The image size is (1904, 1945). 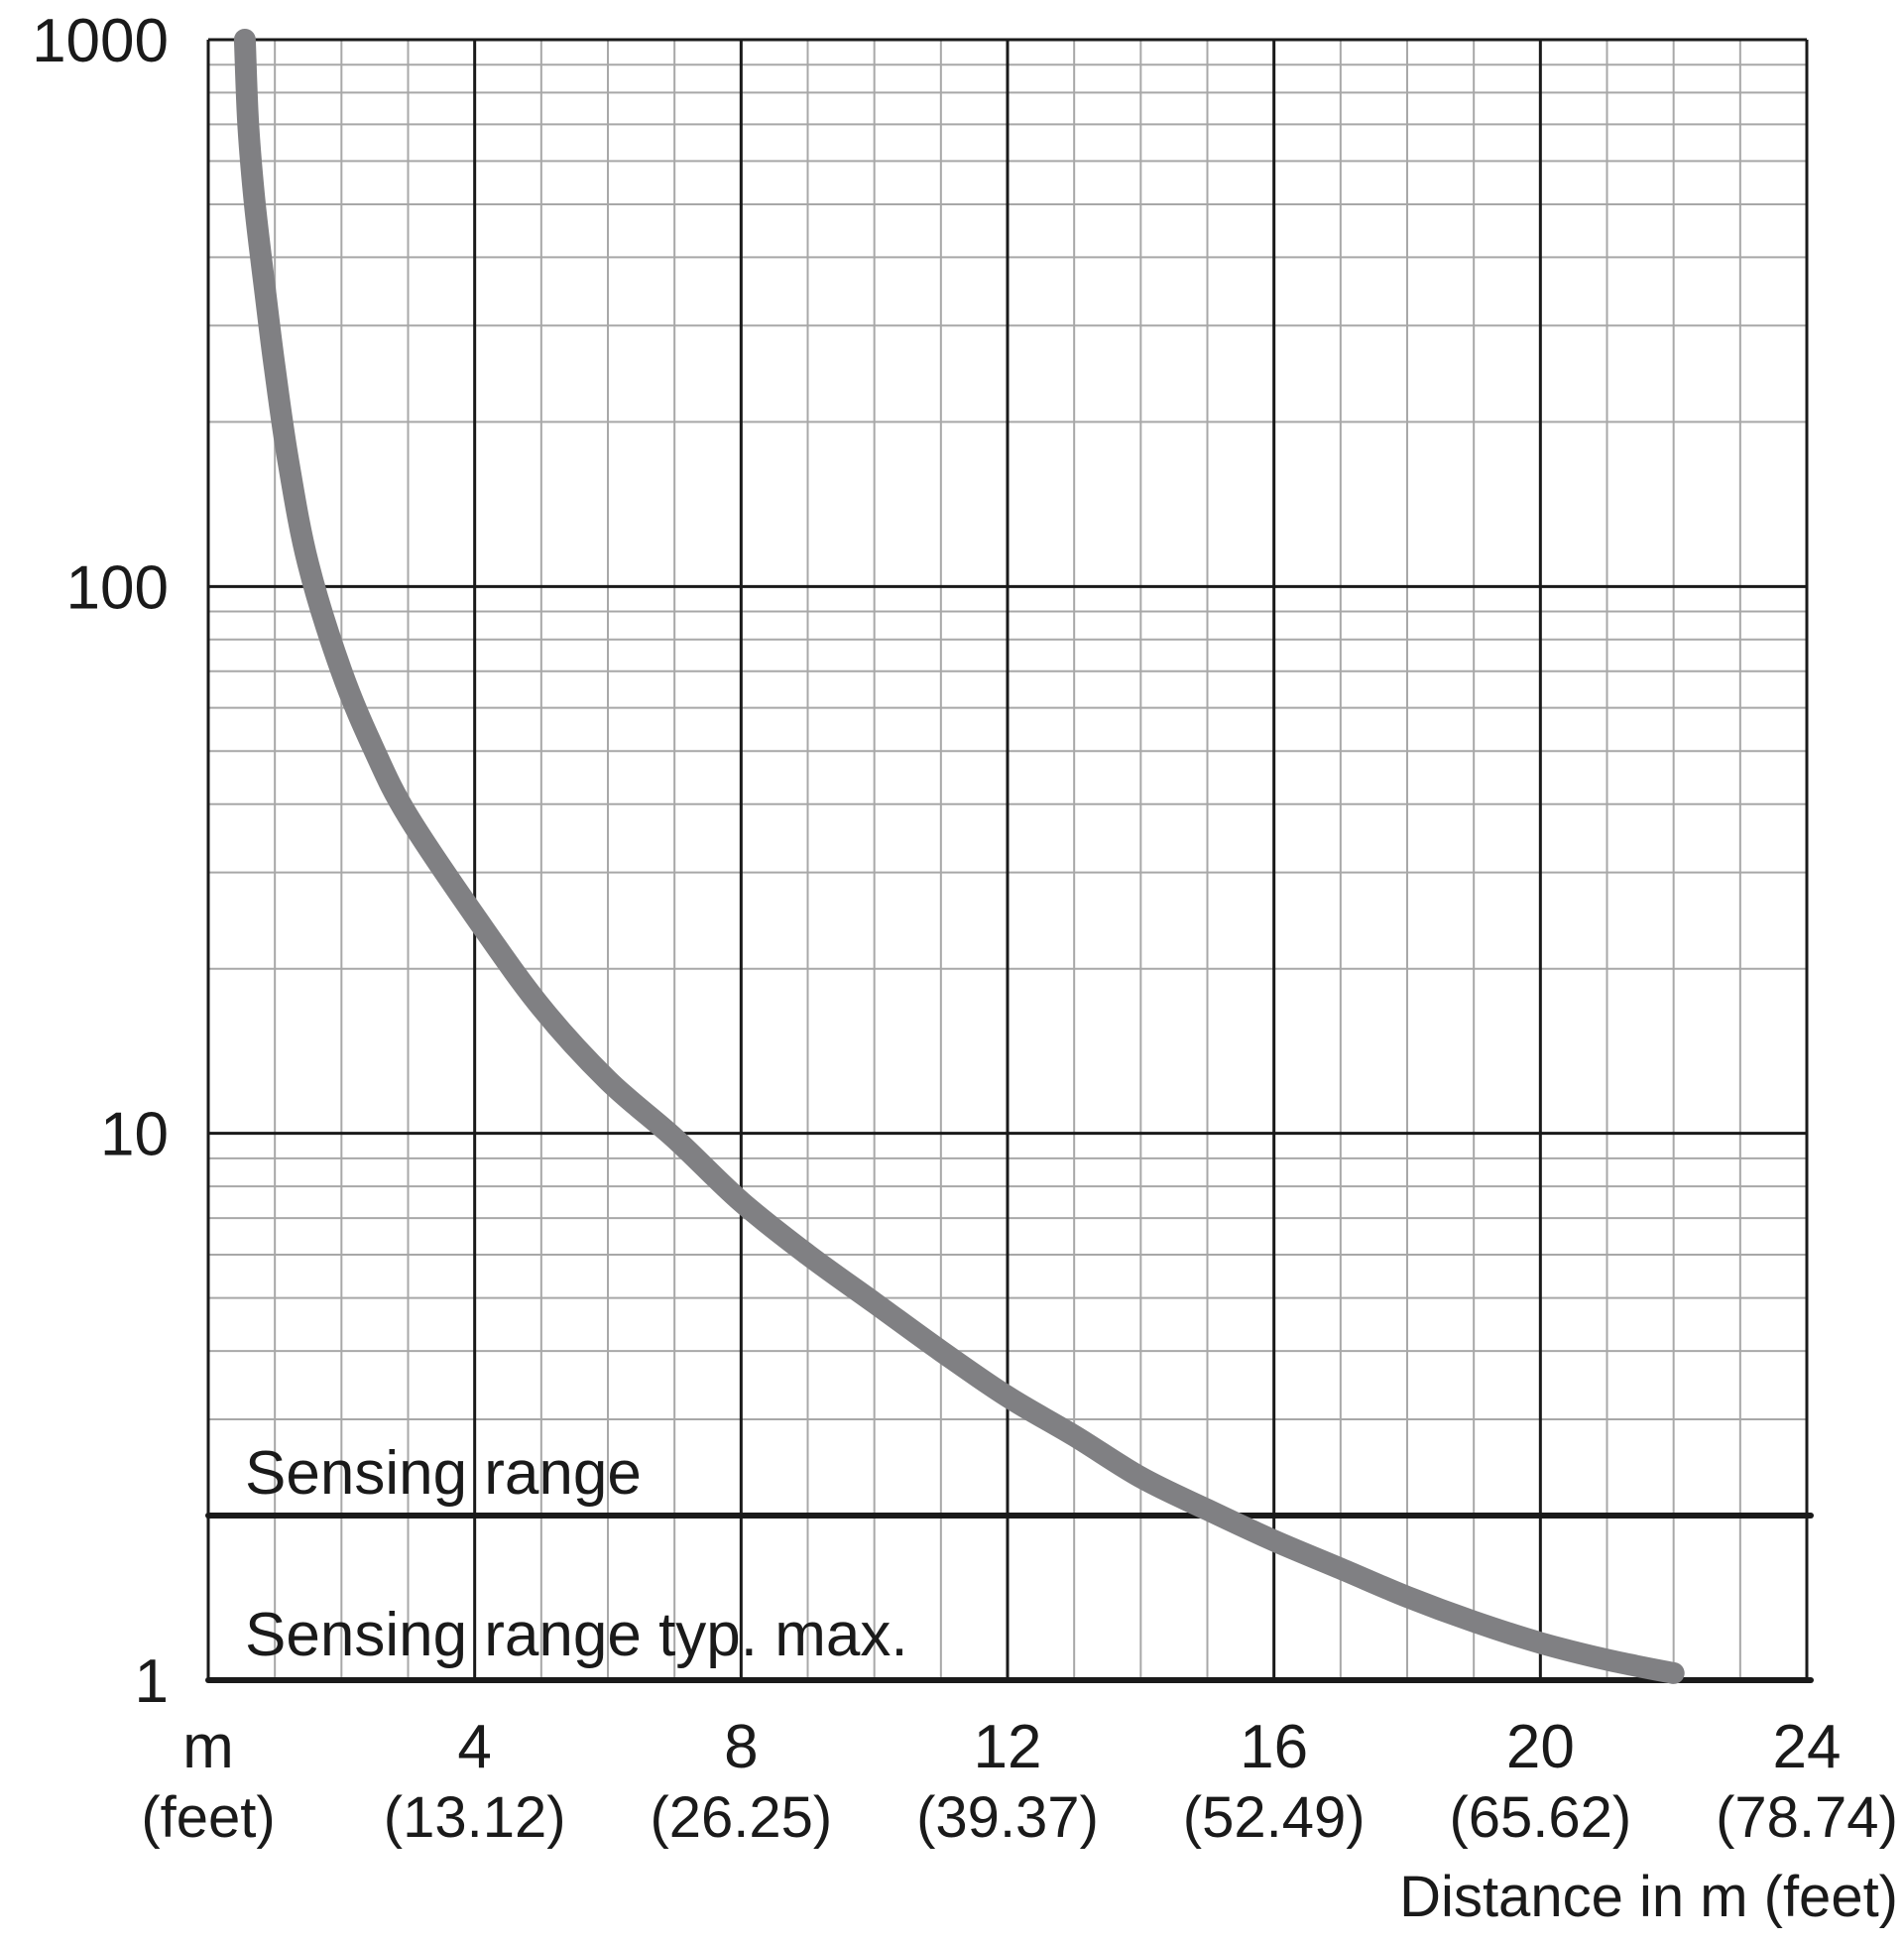 What do you see at coordinates (100, 41) in the screenshot?
I see `y-tick-label: 1000` at bounding box center [100, 41].